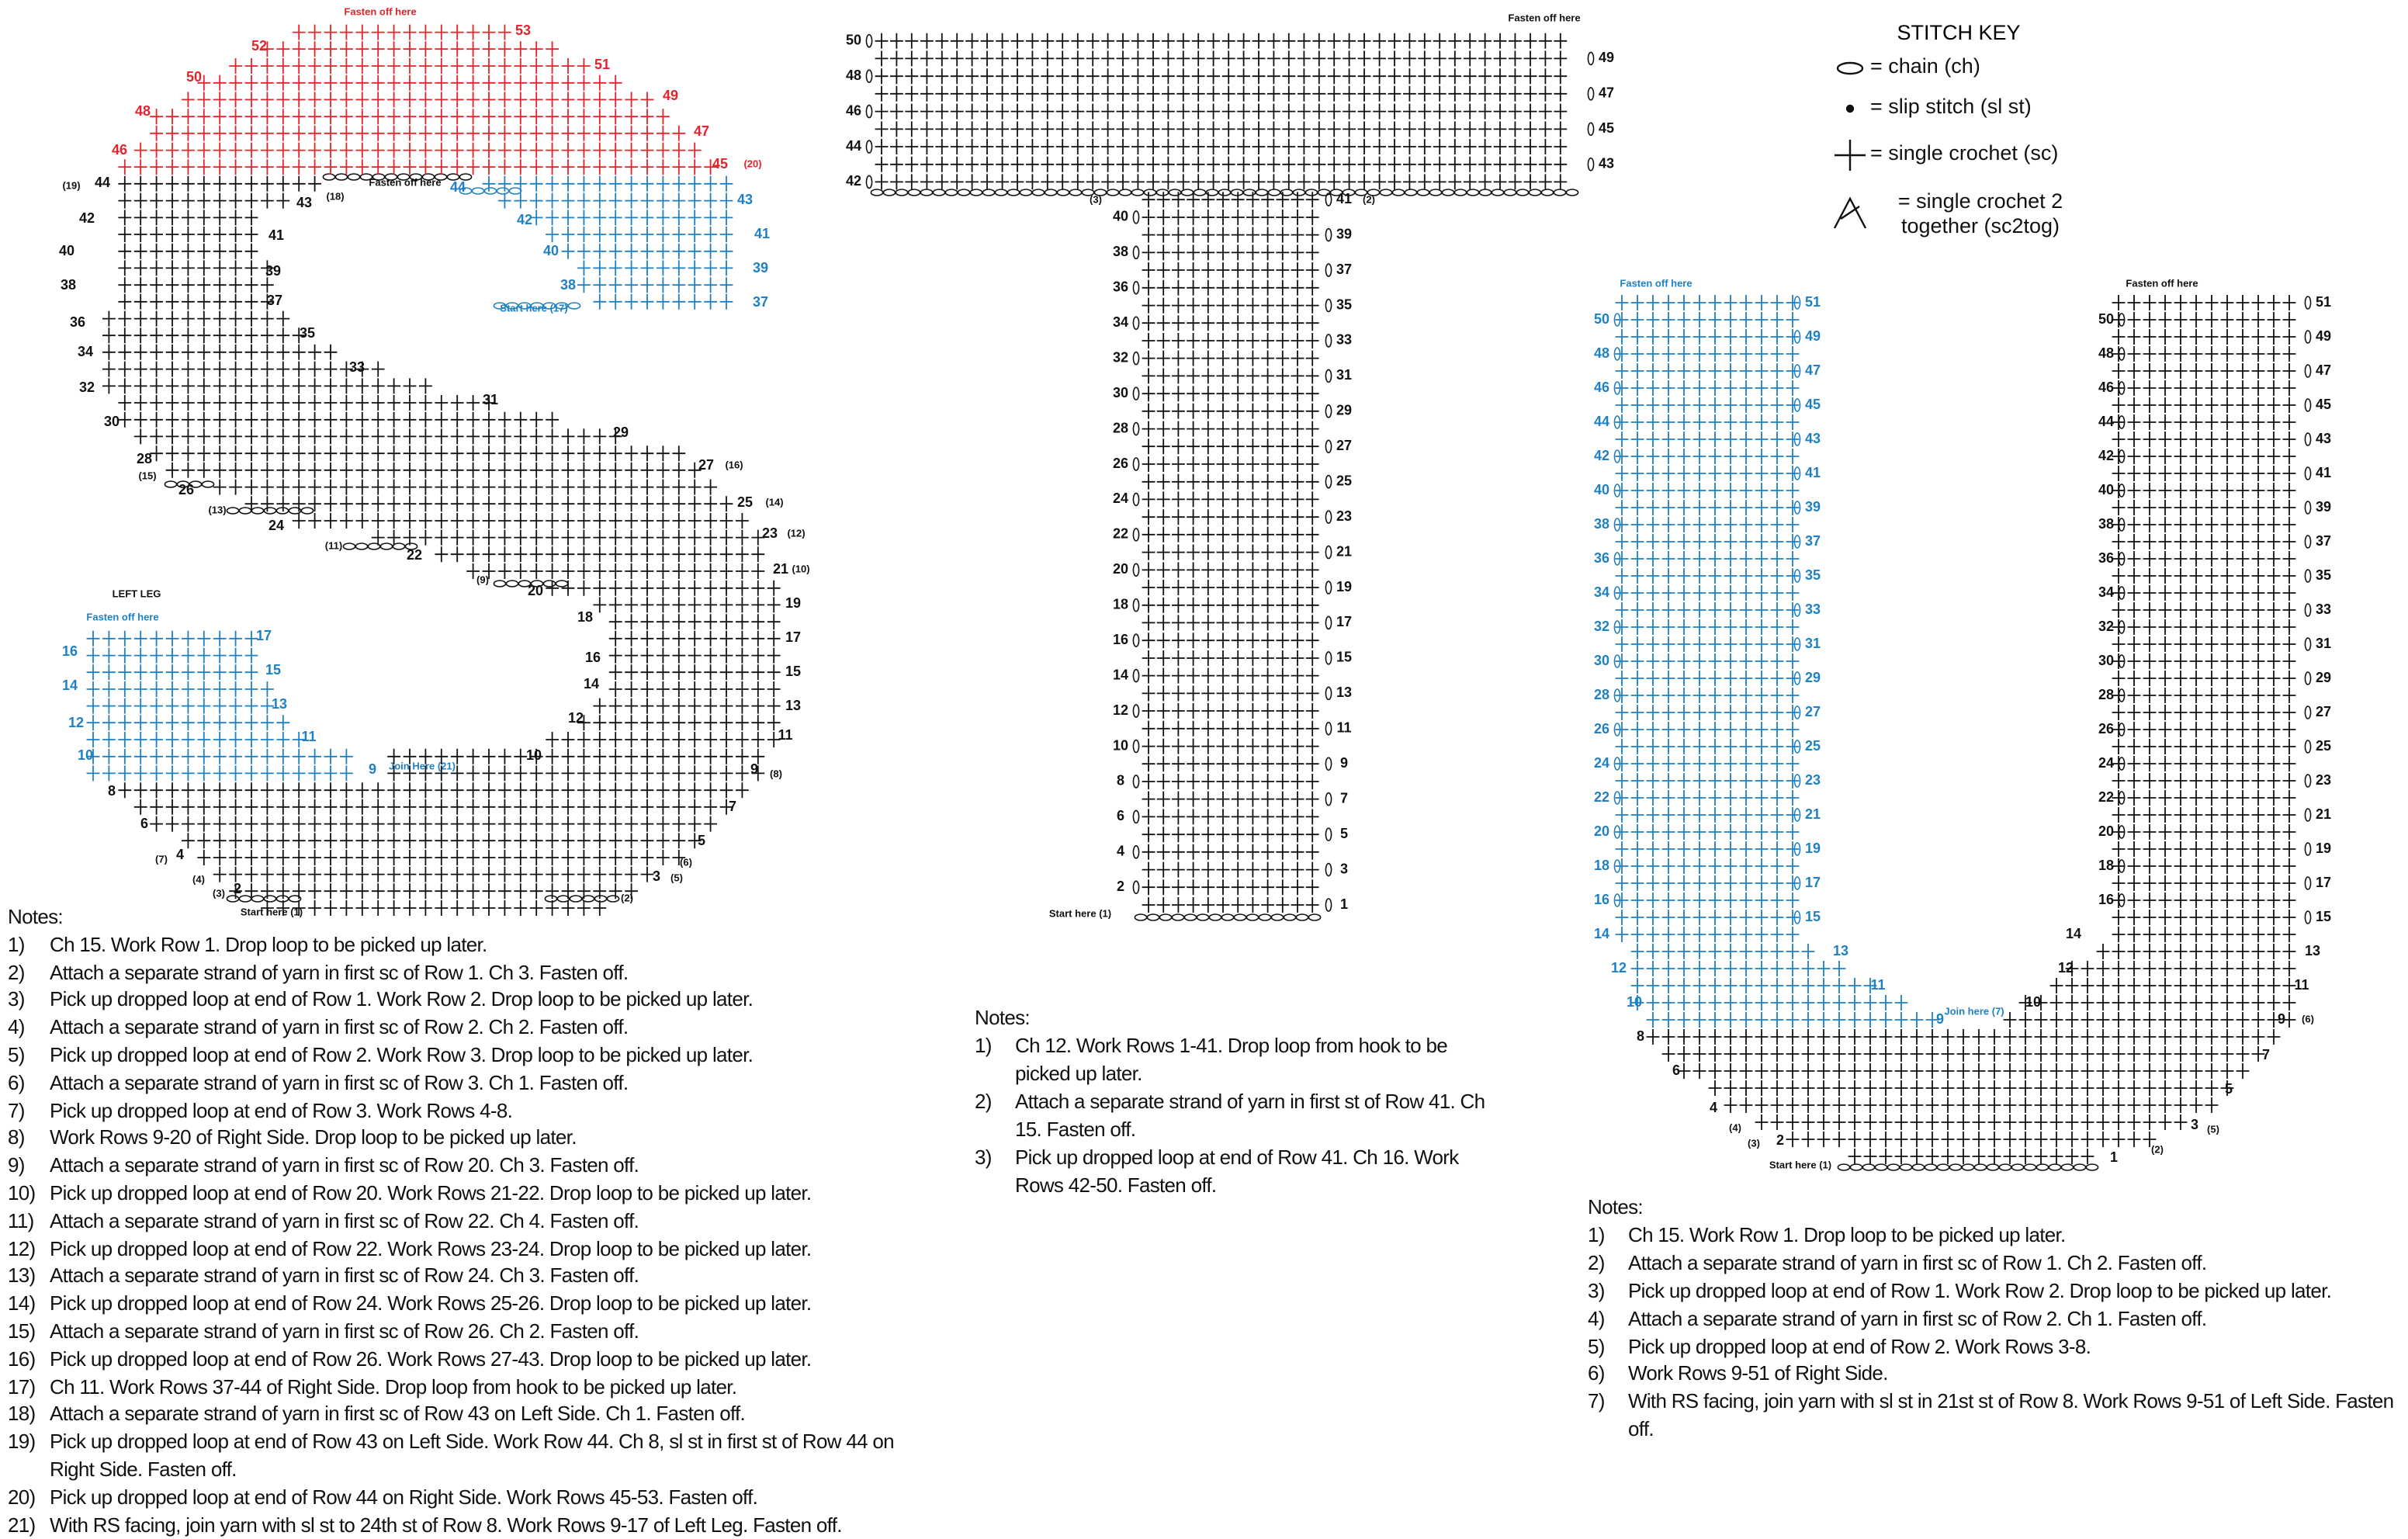 Image resolution: width=2408 pixels, height=1539 pixels. I want to click on stitch-label: 22, so click(2106, 797).